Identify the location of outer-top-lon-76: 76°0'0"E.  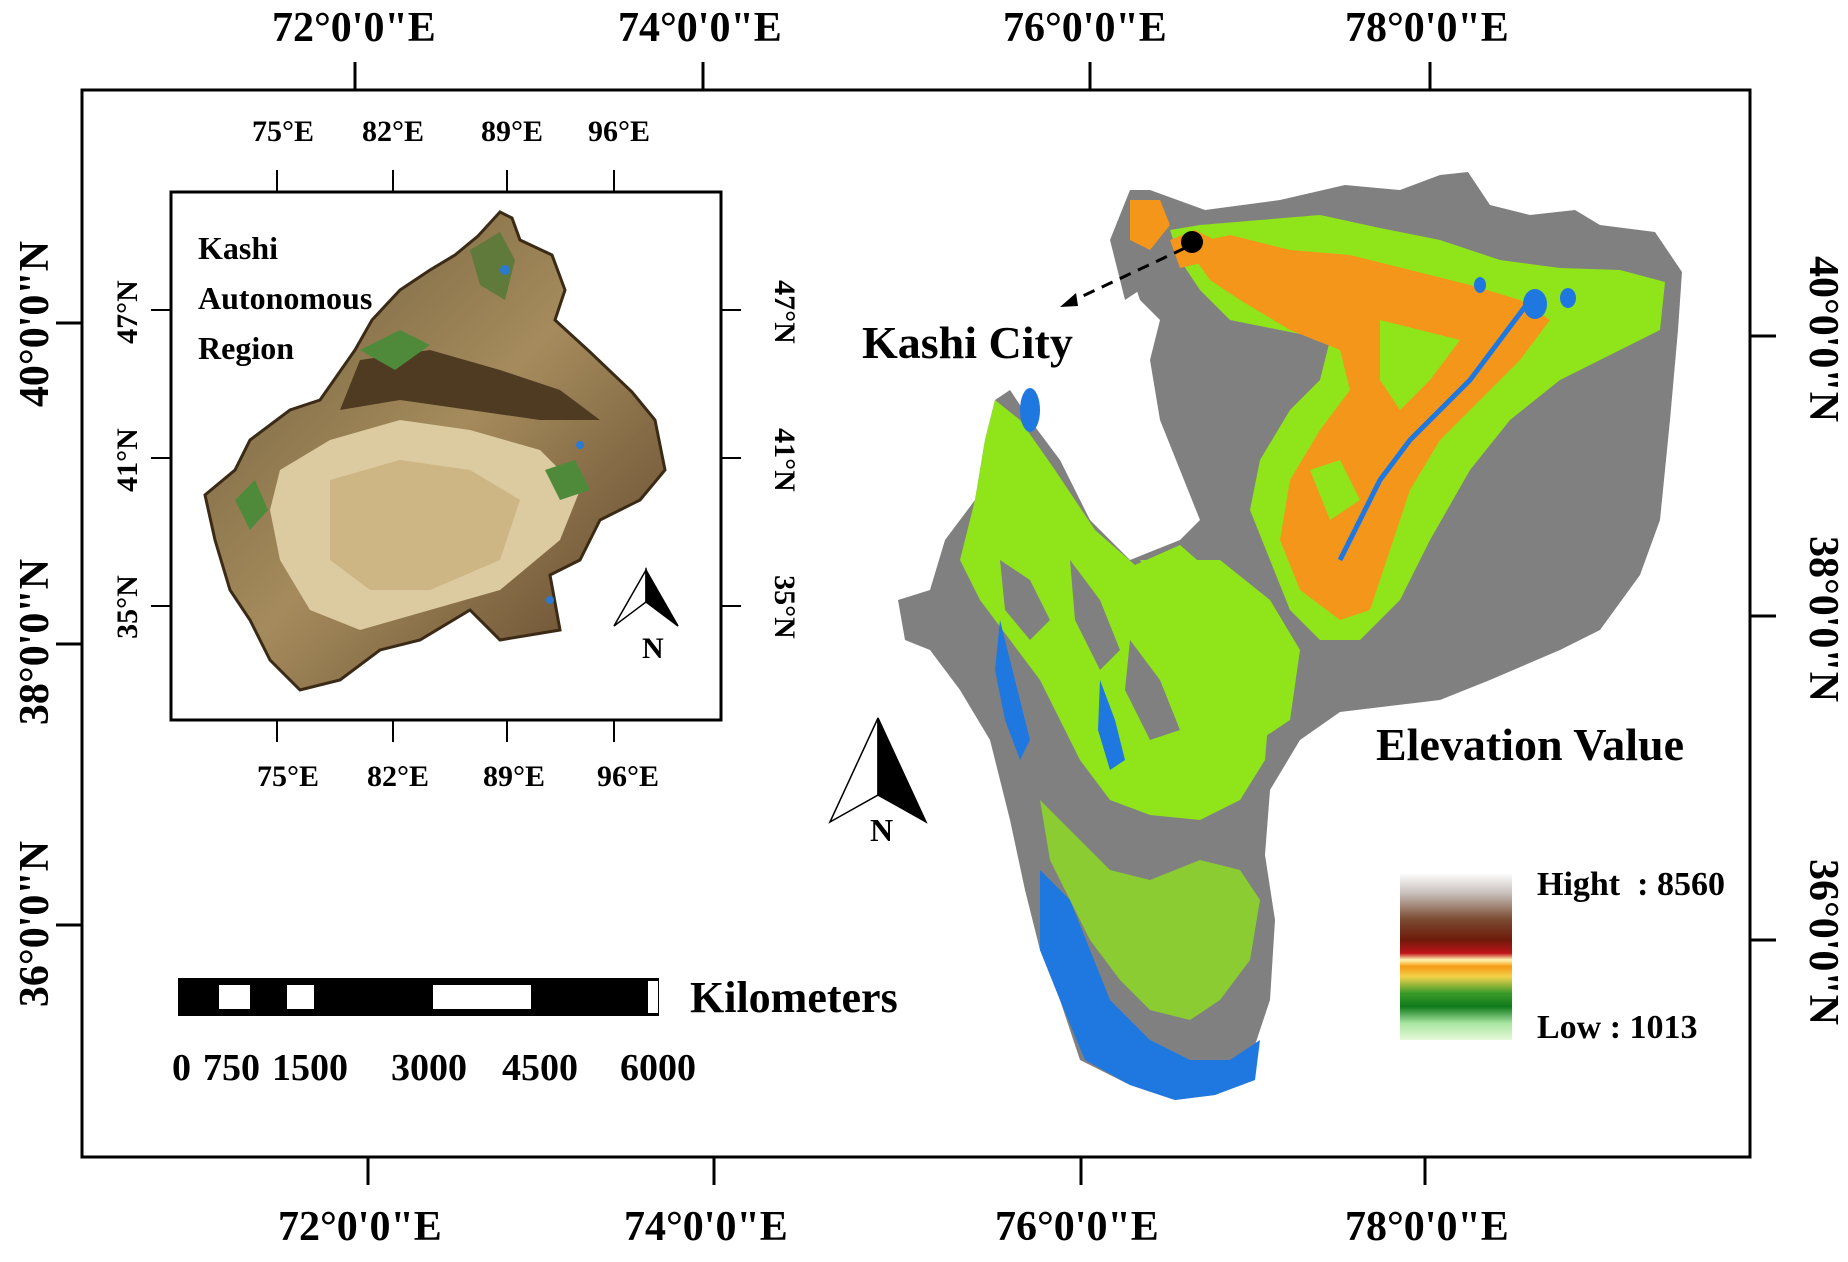
(1085, 28).